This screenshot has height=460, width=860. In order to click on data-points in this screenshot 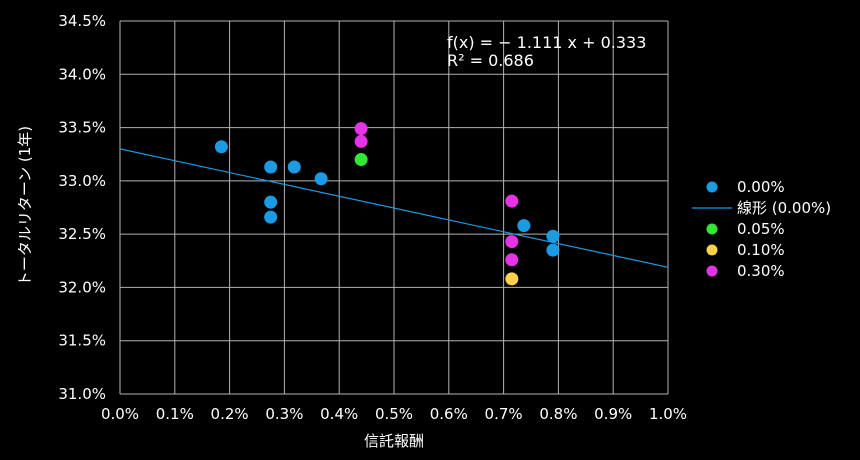, I will do `click(387, 204)`.